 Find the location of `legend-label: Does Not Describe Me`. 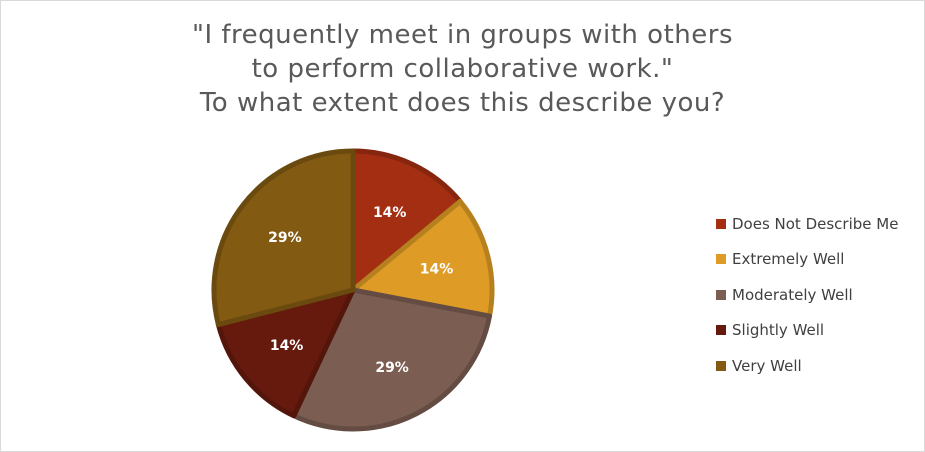

legend-label: Does Not Describe Me is located at coordinates (815, 223).